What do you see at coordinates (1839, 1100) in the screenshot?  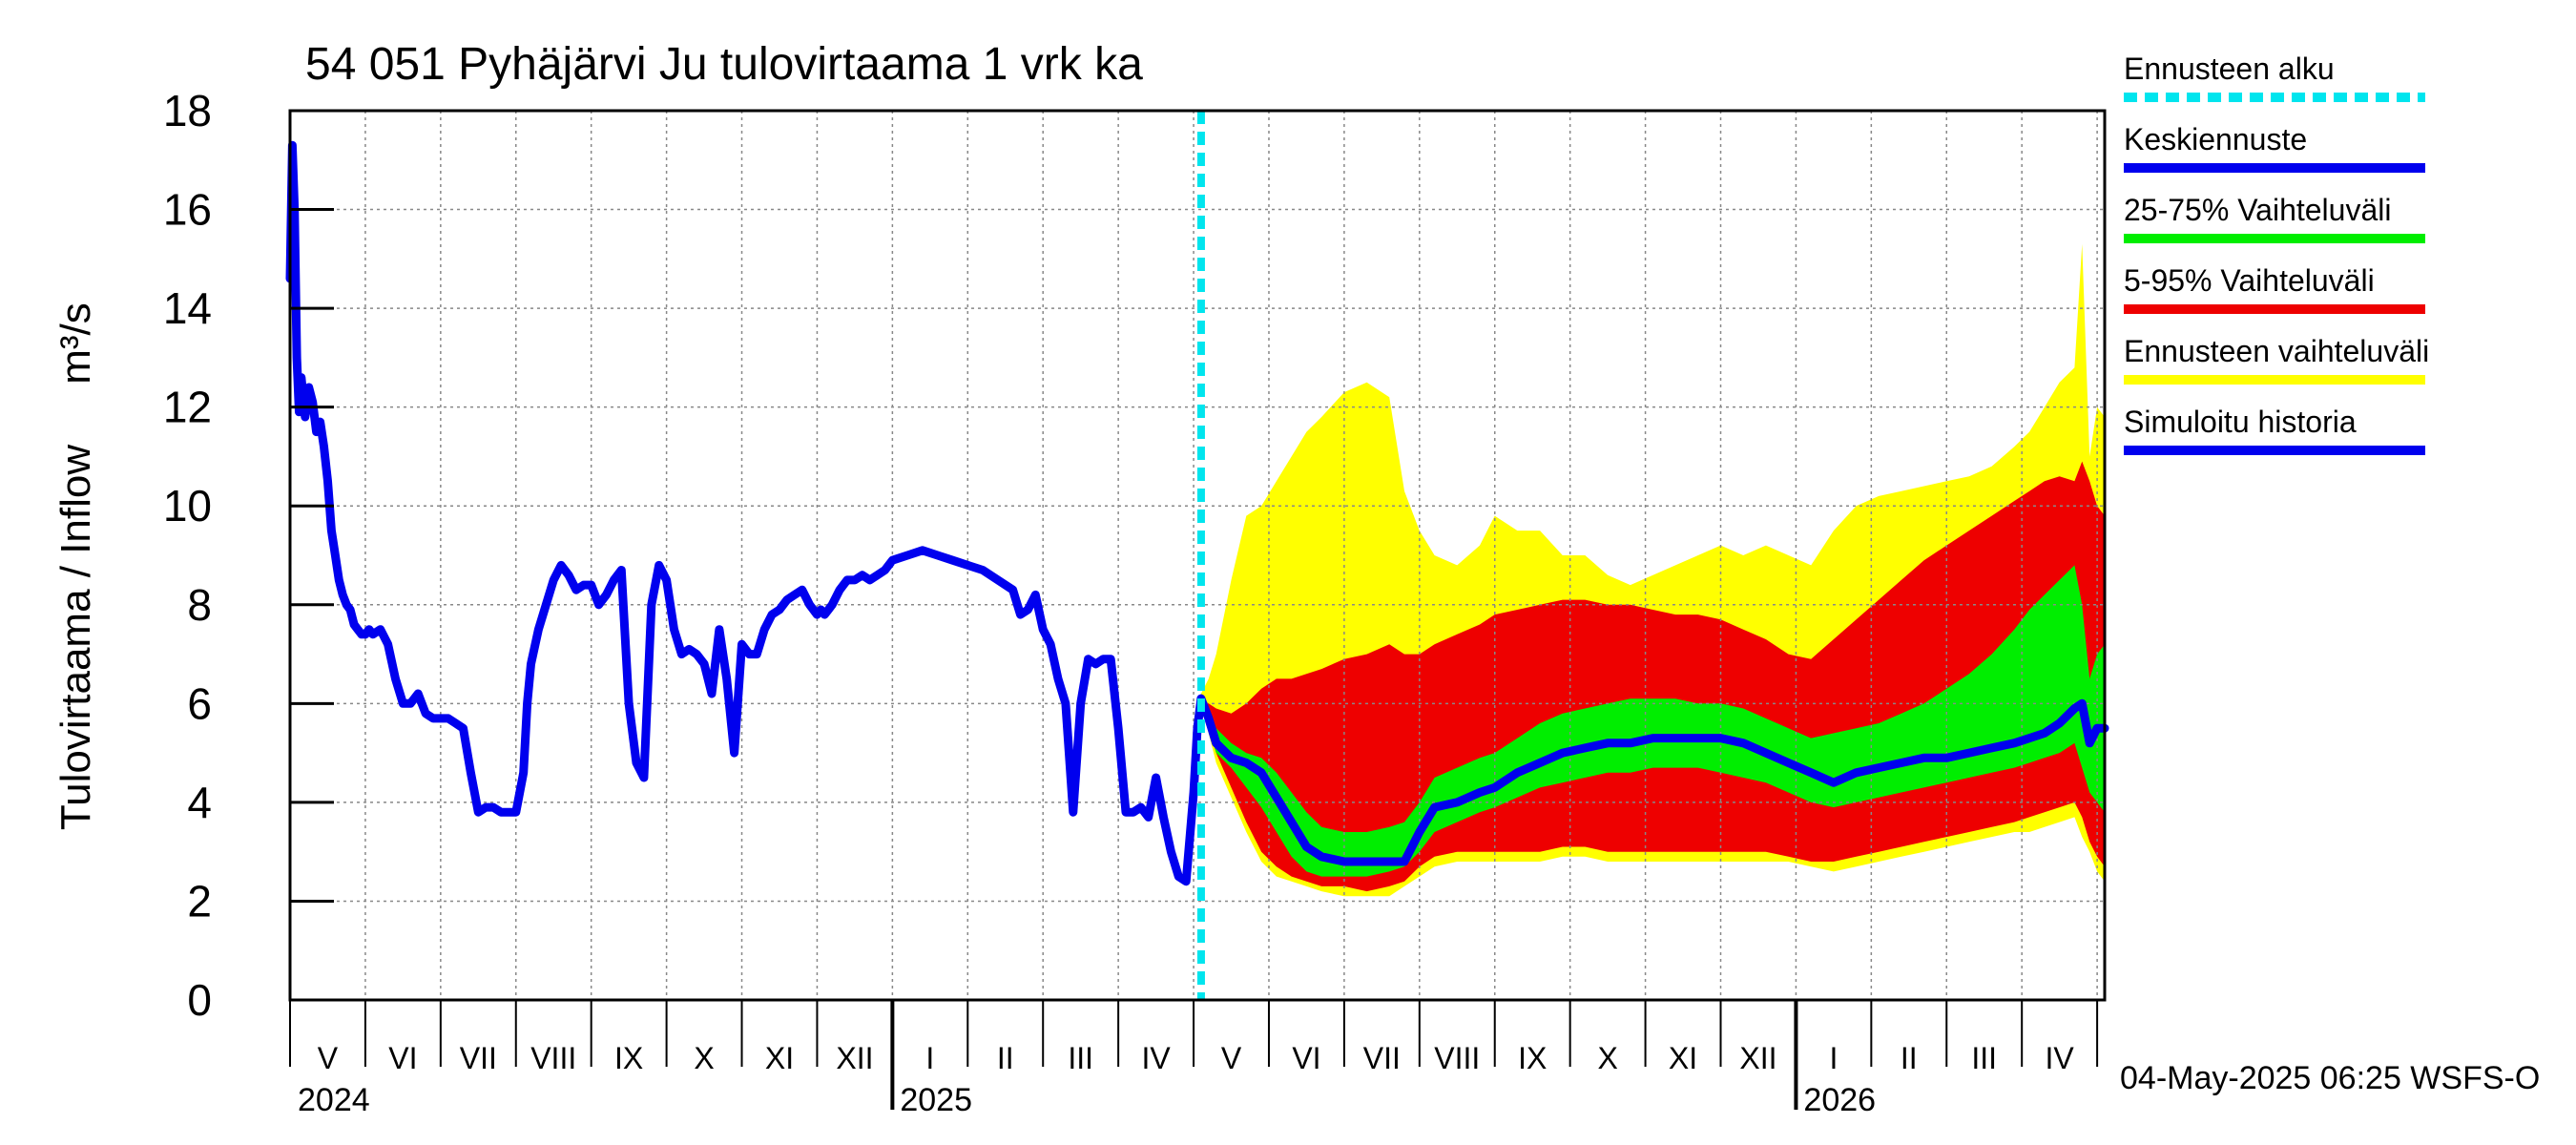 I see `x-year-label: 2026` at bounding box center [1839, 1100].